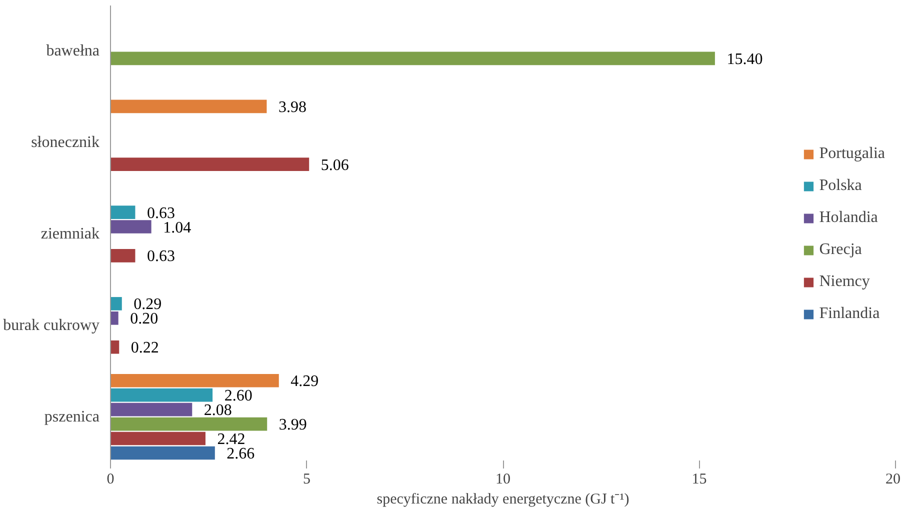  Describe the element at coordinates (848, 217) in the screenshot. I see `legend-label: Holandia` at that location.